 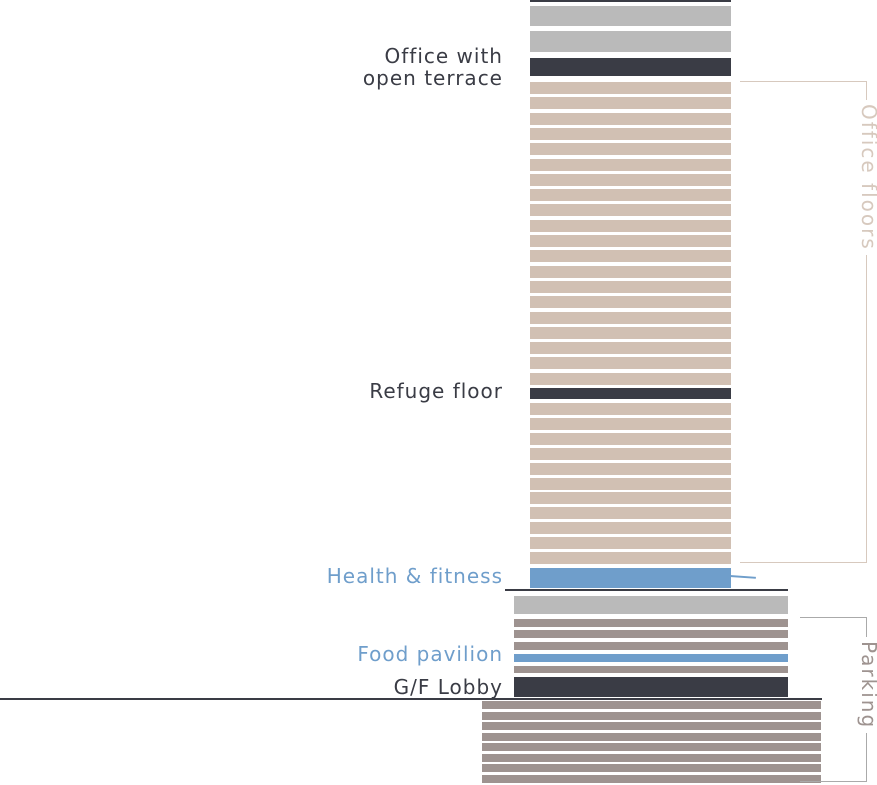 What do you see at coordinates (867, 685) in the screenshot?
I see `parking-label: Parking` at bounding box center [867, 685].